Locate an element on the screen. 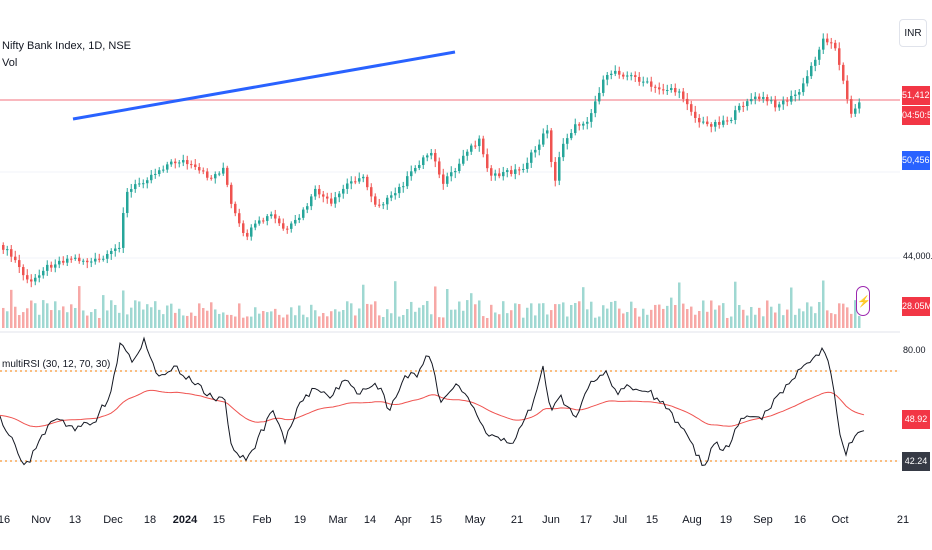 This screenshot has height=550, width=932. legend-rsi: multiRSI (30, 12, 70, 30) is located at coordinates (56, 364).